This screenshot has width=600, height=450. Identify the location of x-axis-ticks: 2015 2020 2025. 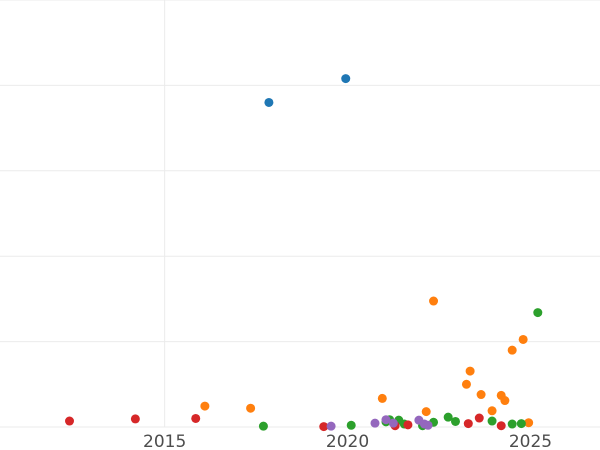
(347, 441).